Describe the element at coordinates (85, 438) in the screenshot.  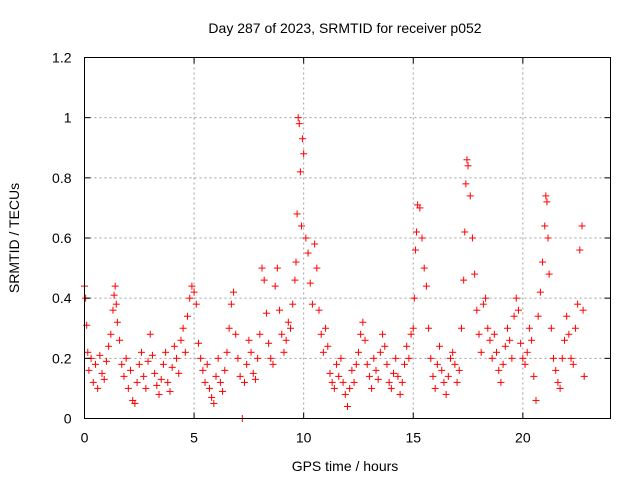
I see `x-tick-label: 0` at that location.